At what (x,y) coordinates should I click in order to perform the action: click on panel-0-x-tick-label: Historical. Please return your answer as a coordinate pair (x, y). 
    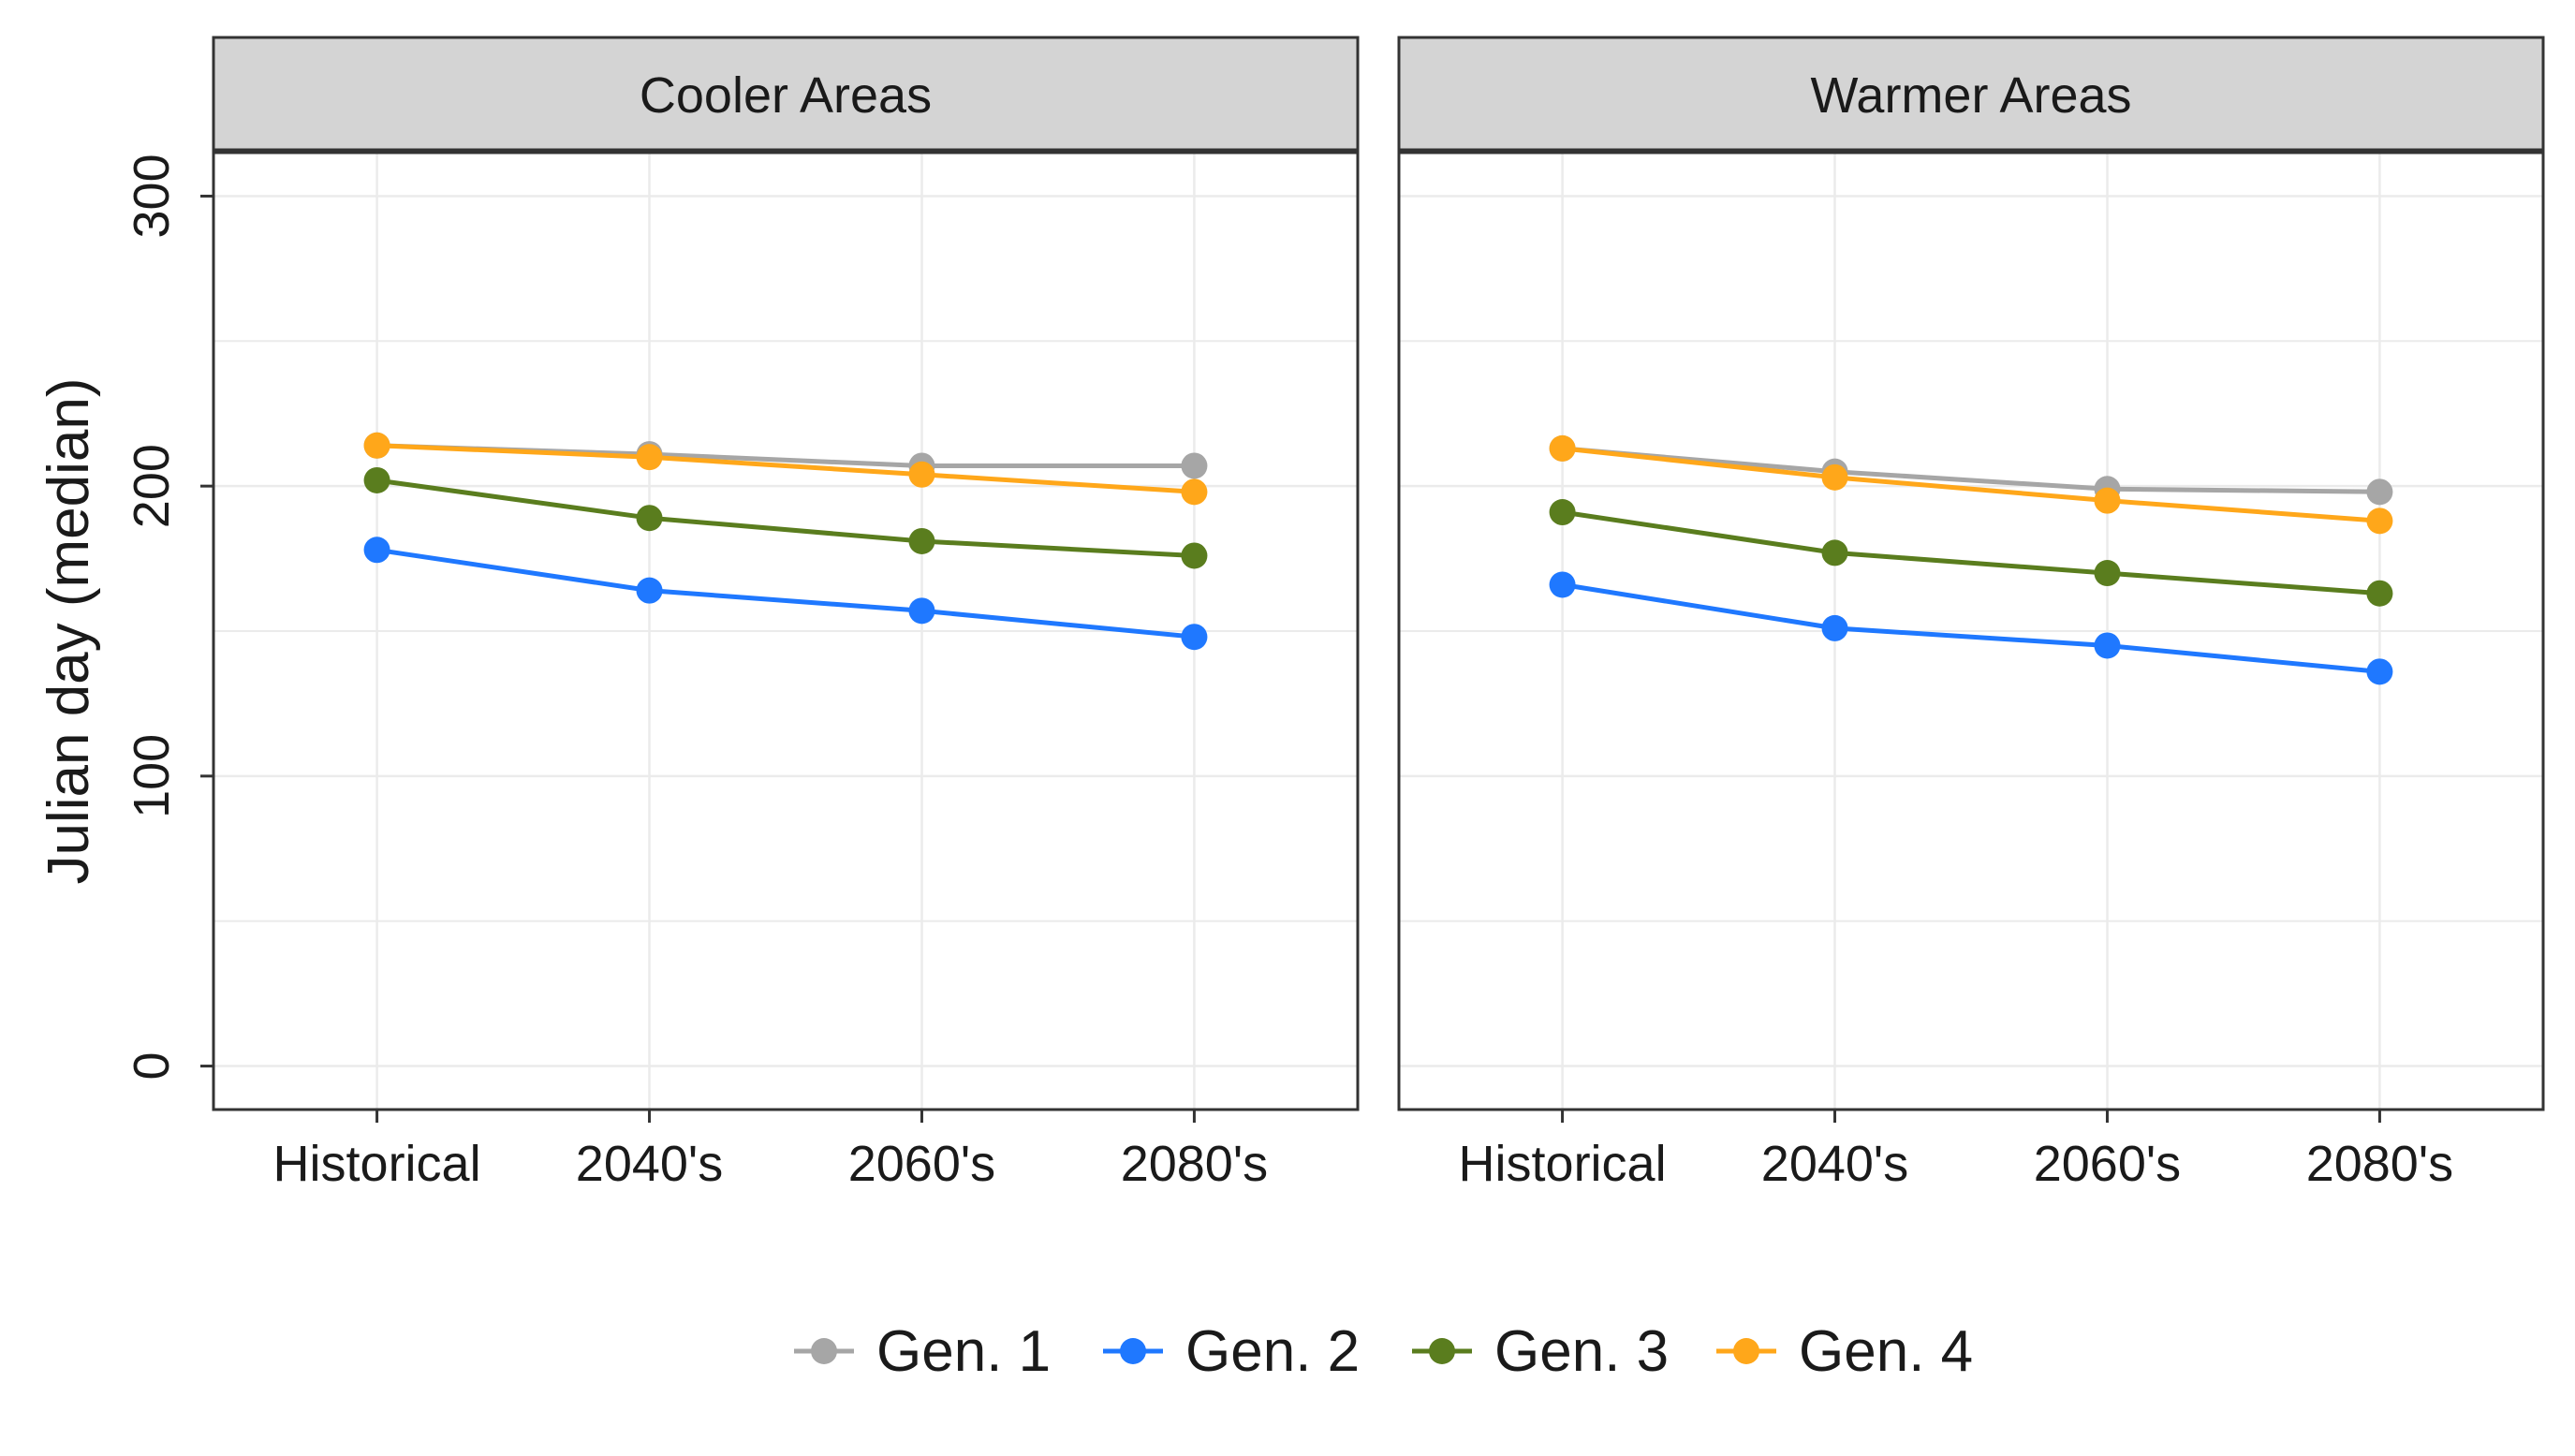
    Looking at the image, I should click on (377, 1164).